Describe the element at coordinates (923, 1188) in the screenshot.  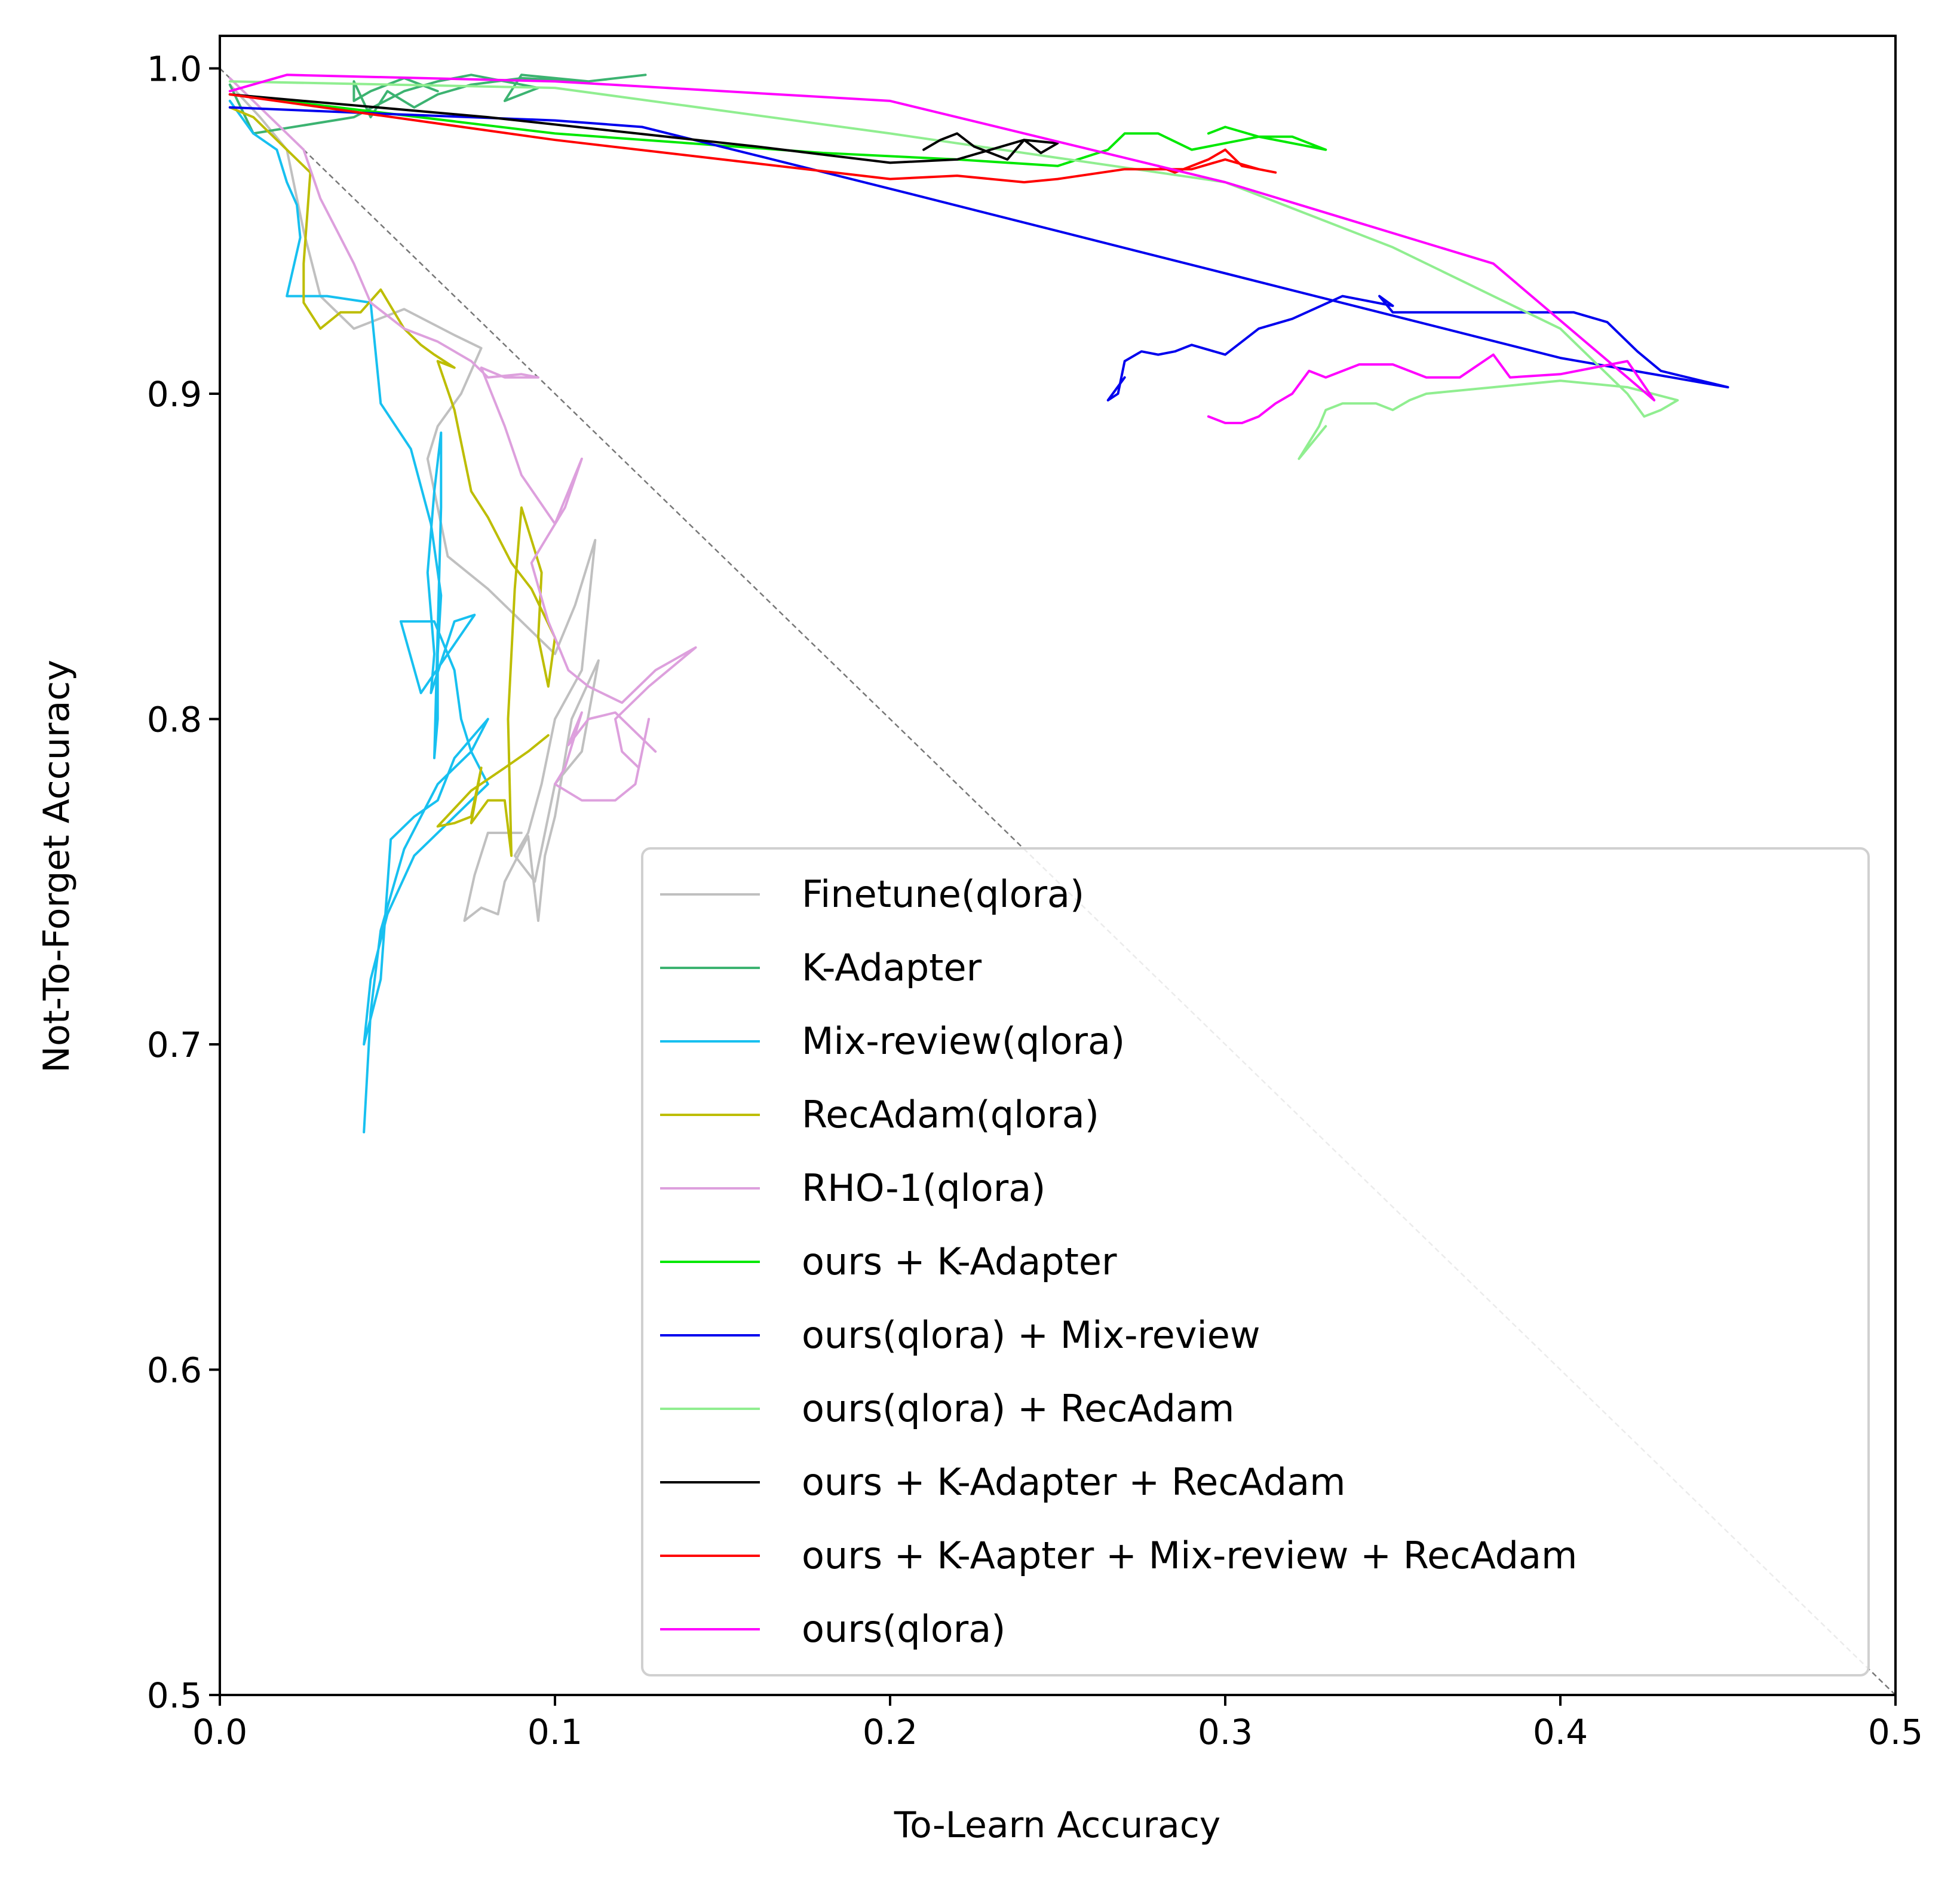
I see `legend-label: RHO-1(qlora)` at that location.